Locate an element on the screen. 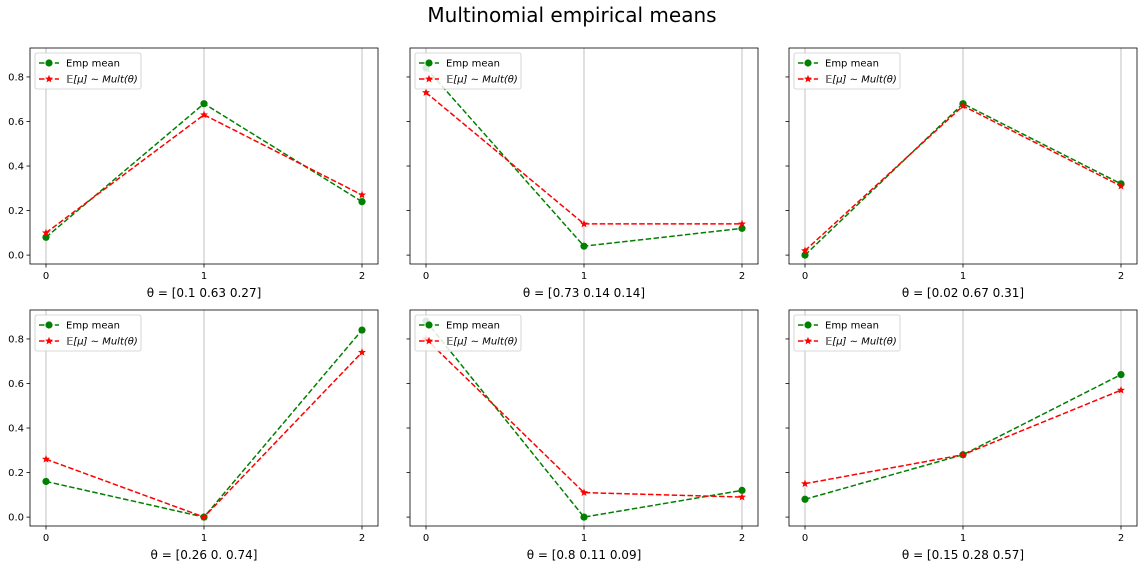 This screenshot has height=568, width=1144. x-axis-label: θ = [0.26 0. 0.74] is located at coordinates (204, 555).